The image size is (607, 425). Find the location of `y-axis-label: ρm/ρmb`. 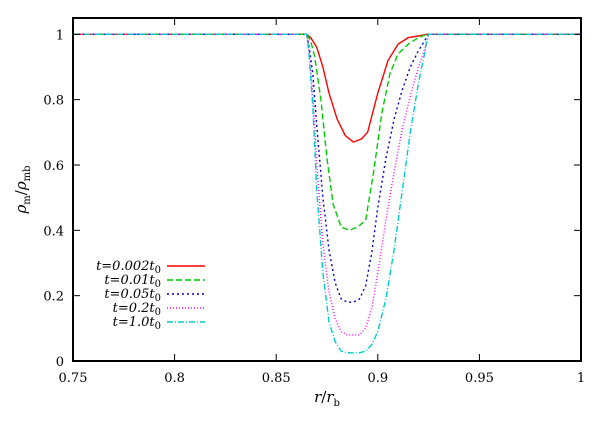

y-axis-label: ρm/ρmb is located at coordinates (22, 189).